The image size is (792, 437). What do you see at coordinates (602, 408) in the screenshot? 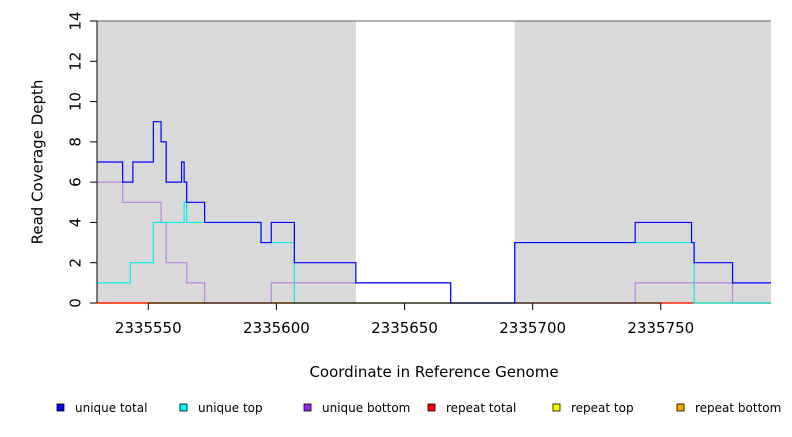
I see `legend-label-repeat-top: repeat top` at bounding box center [602, 408].